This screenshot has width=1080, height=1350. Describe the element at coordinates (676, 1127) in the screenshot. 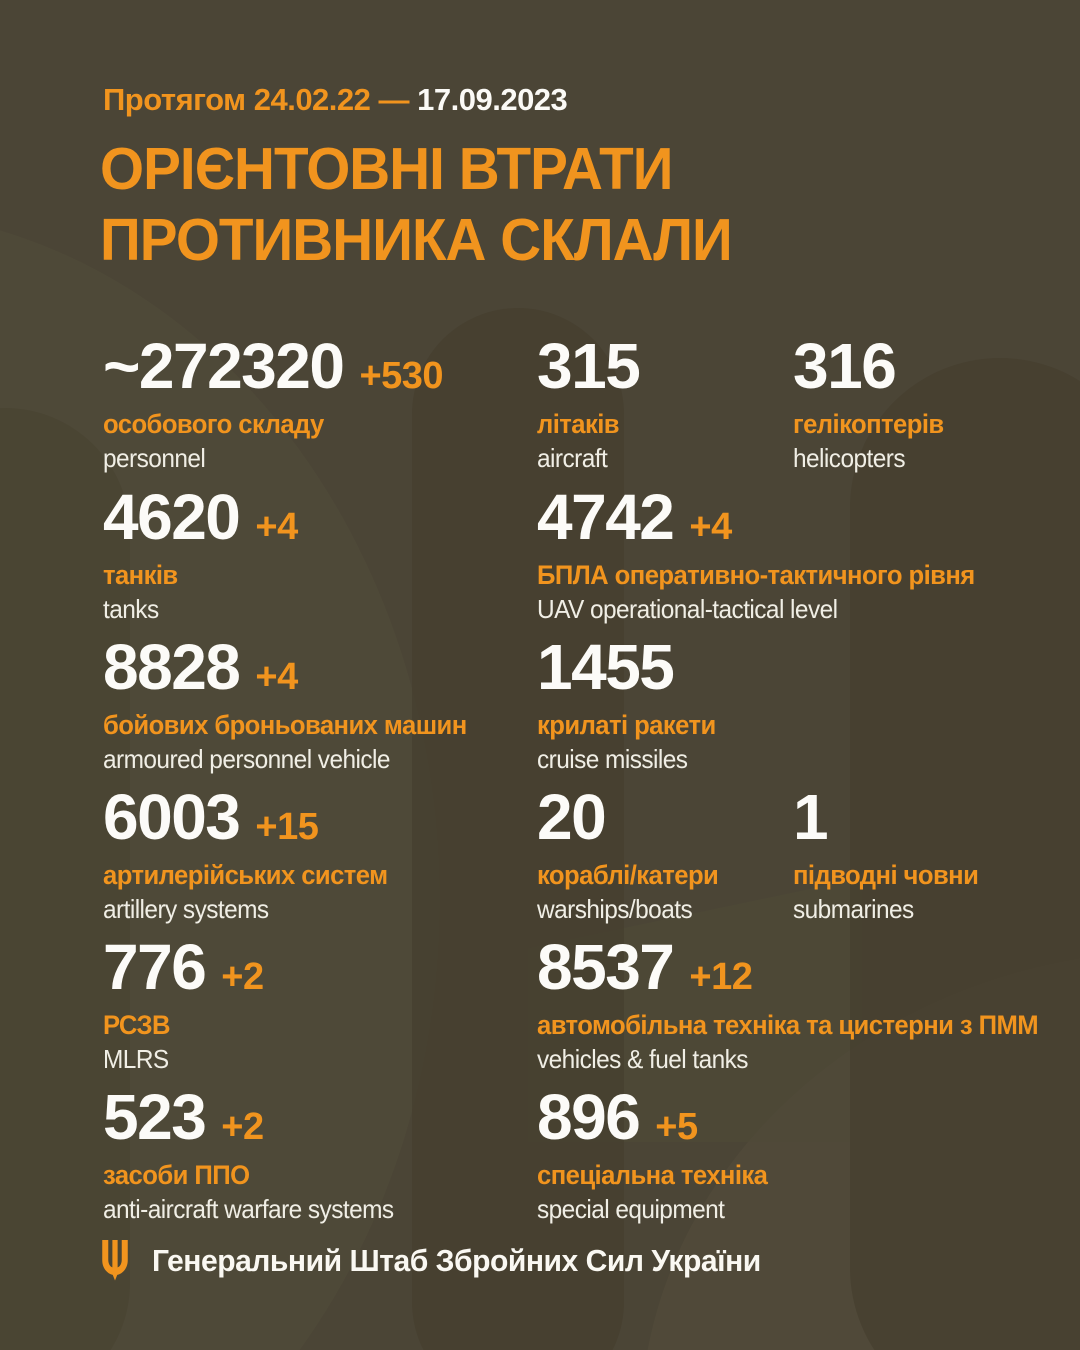

I see `stat-delta: +5` at that location.